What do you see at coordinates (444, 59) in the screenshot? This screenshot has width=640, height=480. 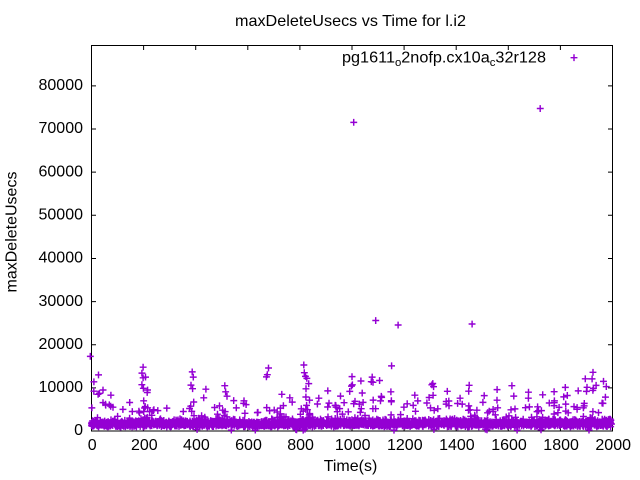 I see `svg-text: pg1611o2nofp.cx10ac32r128` at bounding box center [444, 59].